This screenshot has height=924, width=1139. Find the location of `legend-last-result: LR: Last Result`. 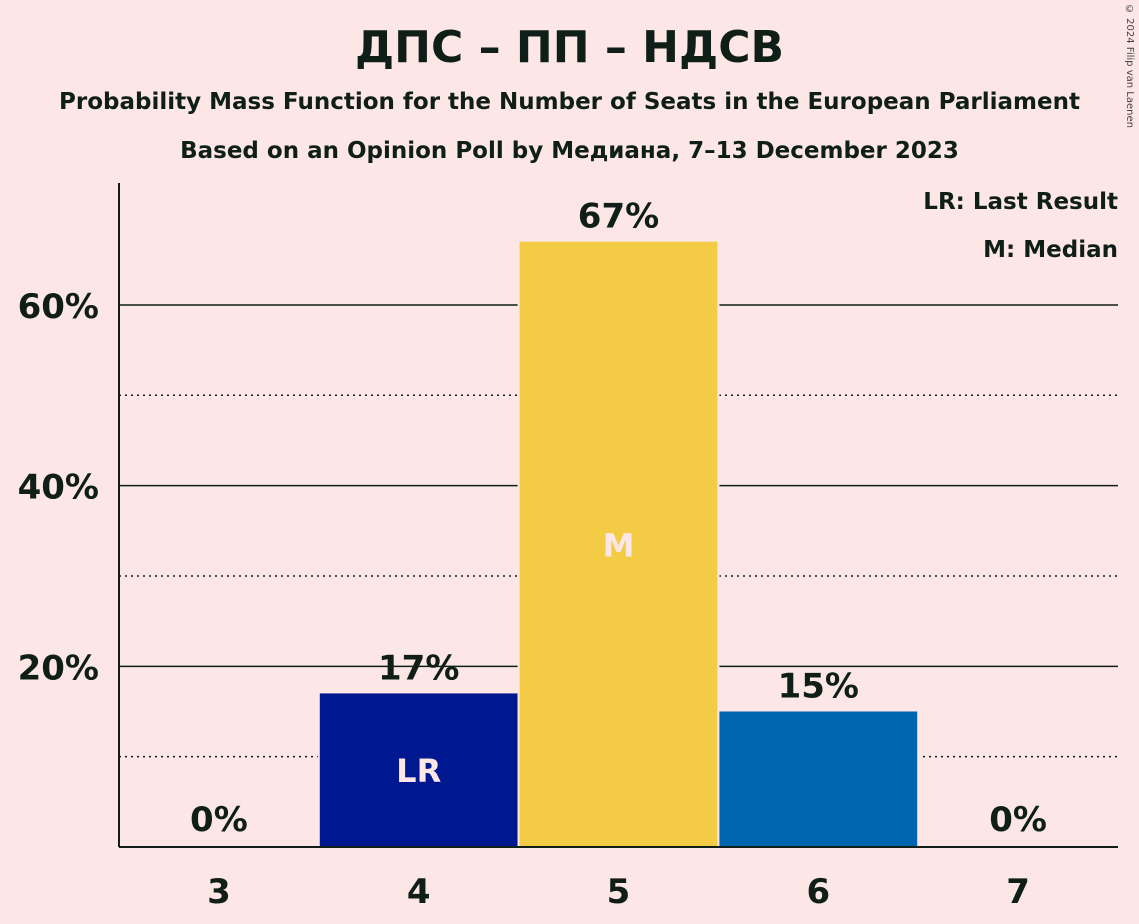

legend-last-result: LR: Last Result is located at coordinates (1020, 202).